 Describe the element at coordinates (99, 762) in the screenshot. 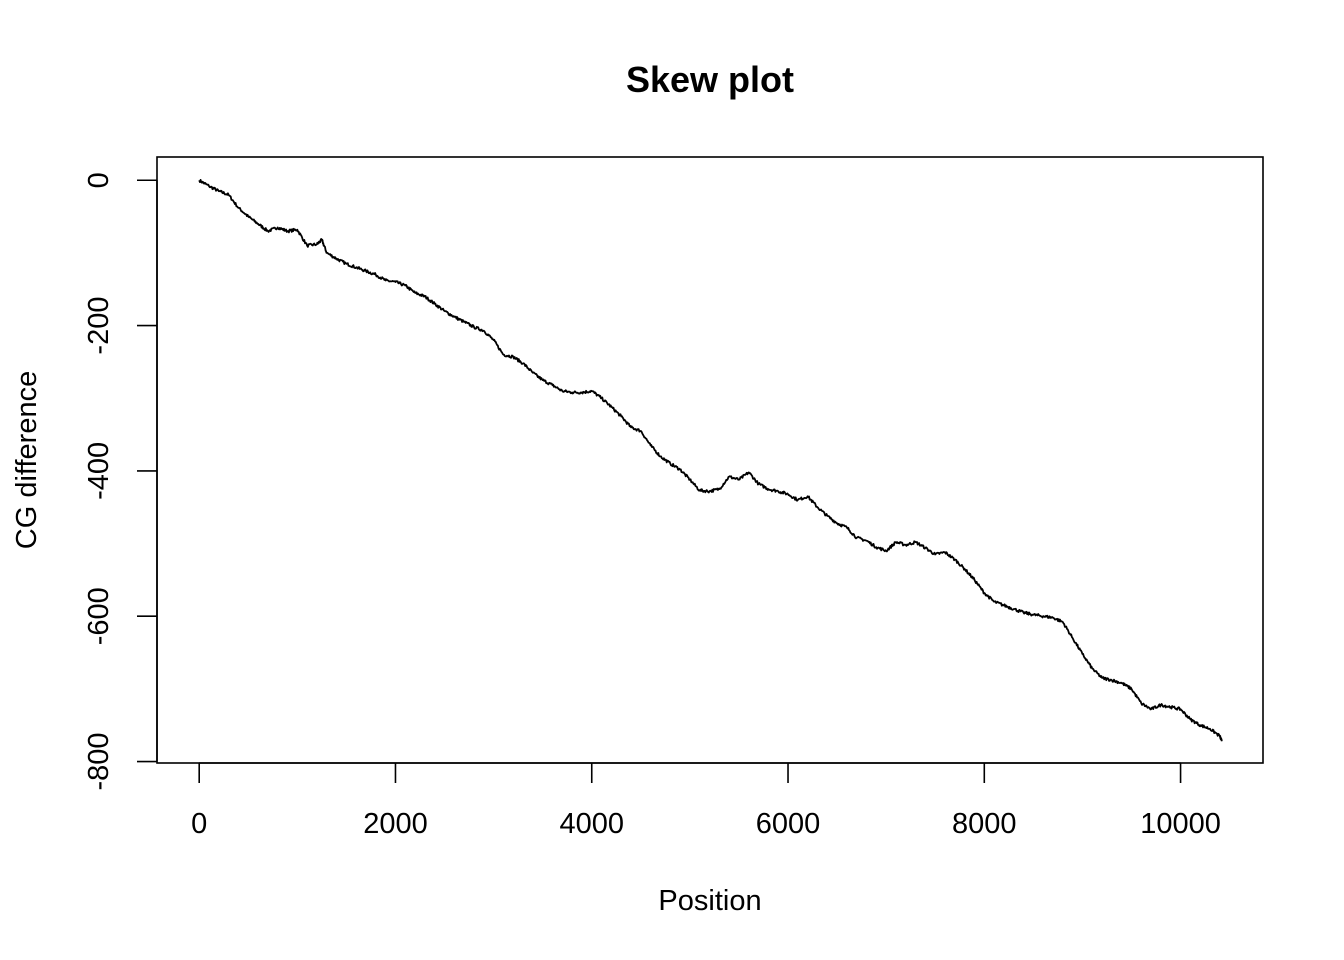

I see `y-tick-label: -800` at that location.